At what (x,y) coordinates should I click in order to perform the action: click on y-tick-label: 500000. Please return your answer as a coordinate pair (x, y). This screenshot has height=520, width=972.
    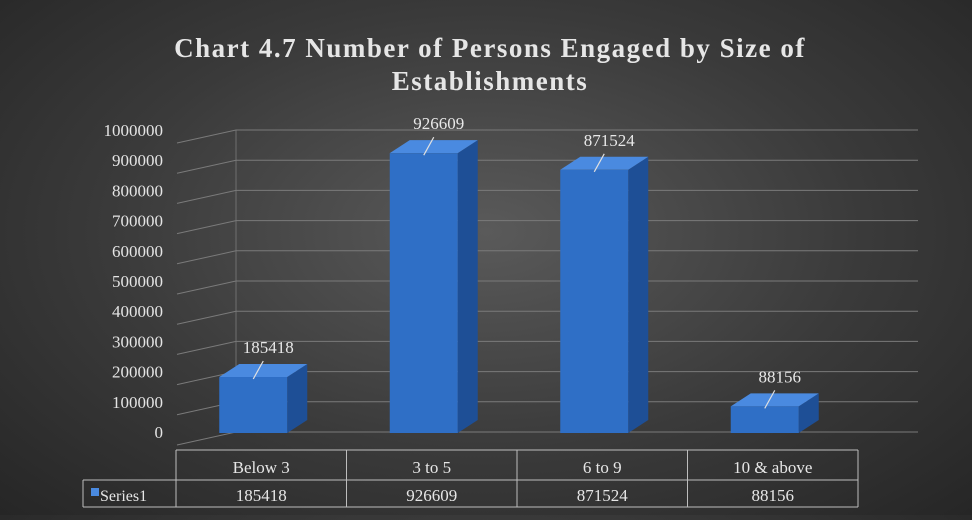
    Looking at the image, I should click on (137, 281).